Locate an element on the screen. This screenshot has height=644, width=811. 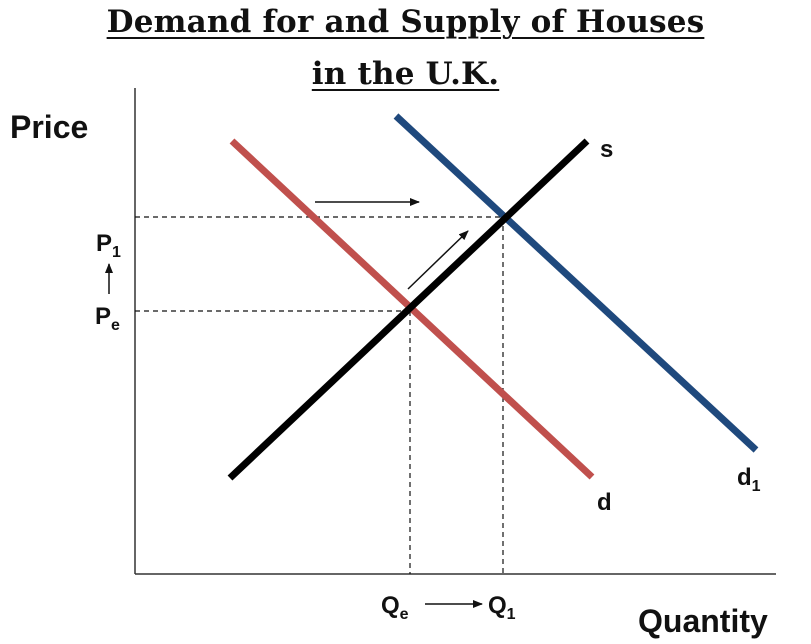
title-line-1: Demand for and Supply of Houses is located at coordinates (405, 22).